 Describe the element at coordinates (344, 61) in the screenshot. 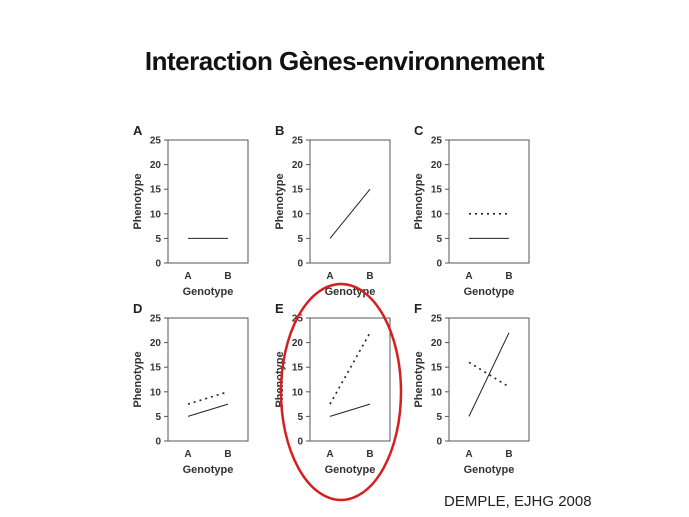

I see `slide-title: Interaction Gènes-environnement` at that location.